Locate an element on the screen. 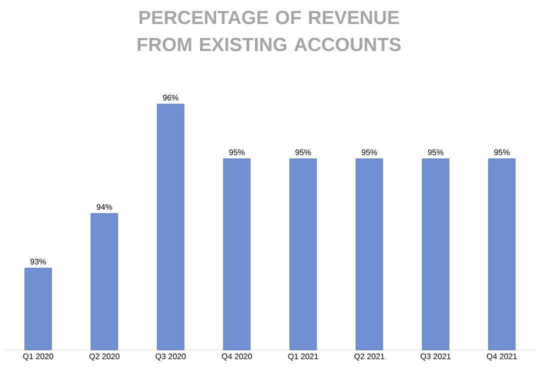  data-label: 93% is located at coordinates (38, 261).